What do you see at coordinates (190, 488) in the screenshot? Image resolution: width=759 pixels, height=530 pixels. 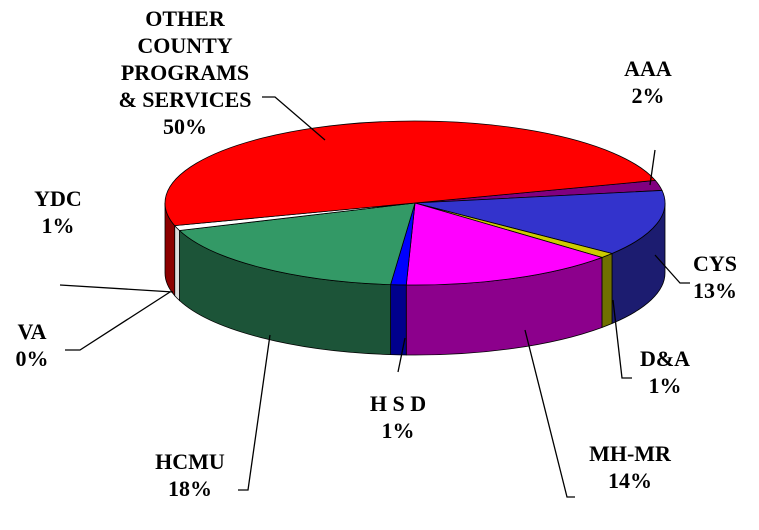 I see `percent-label: 18%` at bounding box center [190, 488].